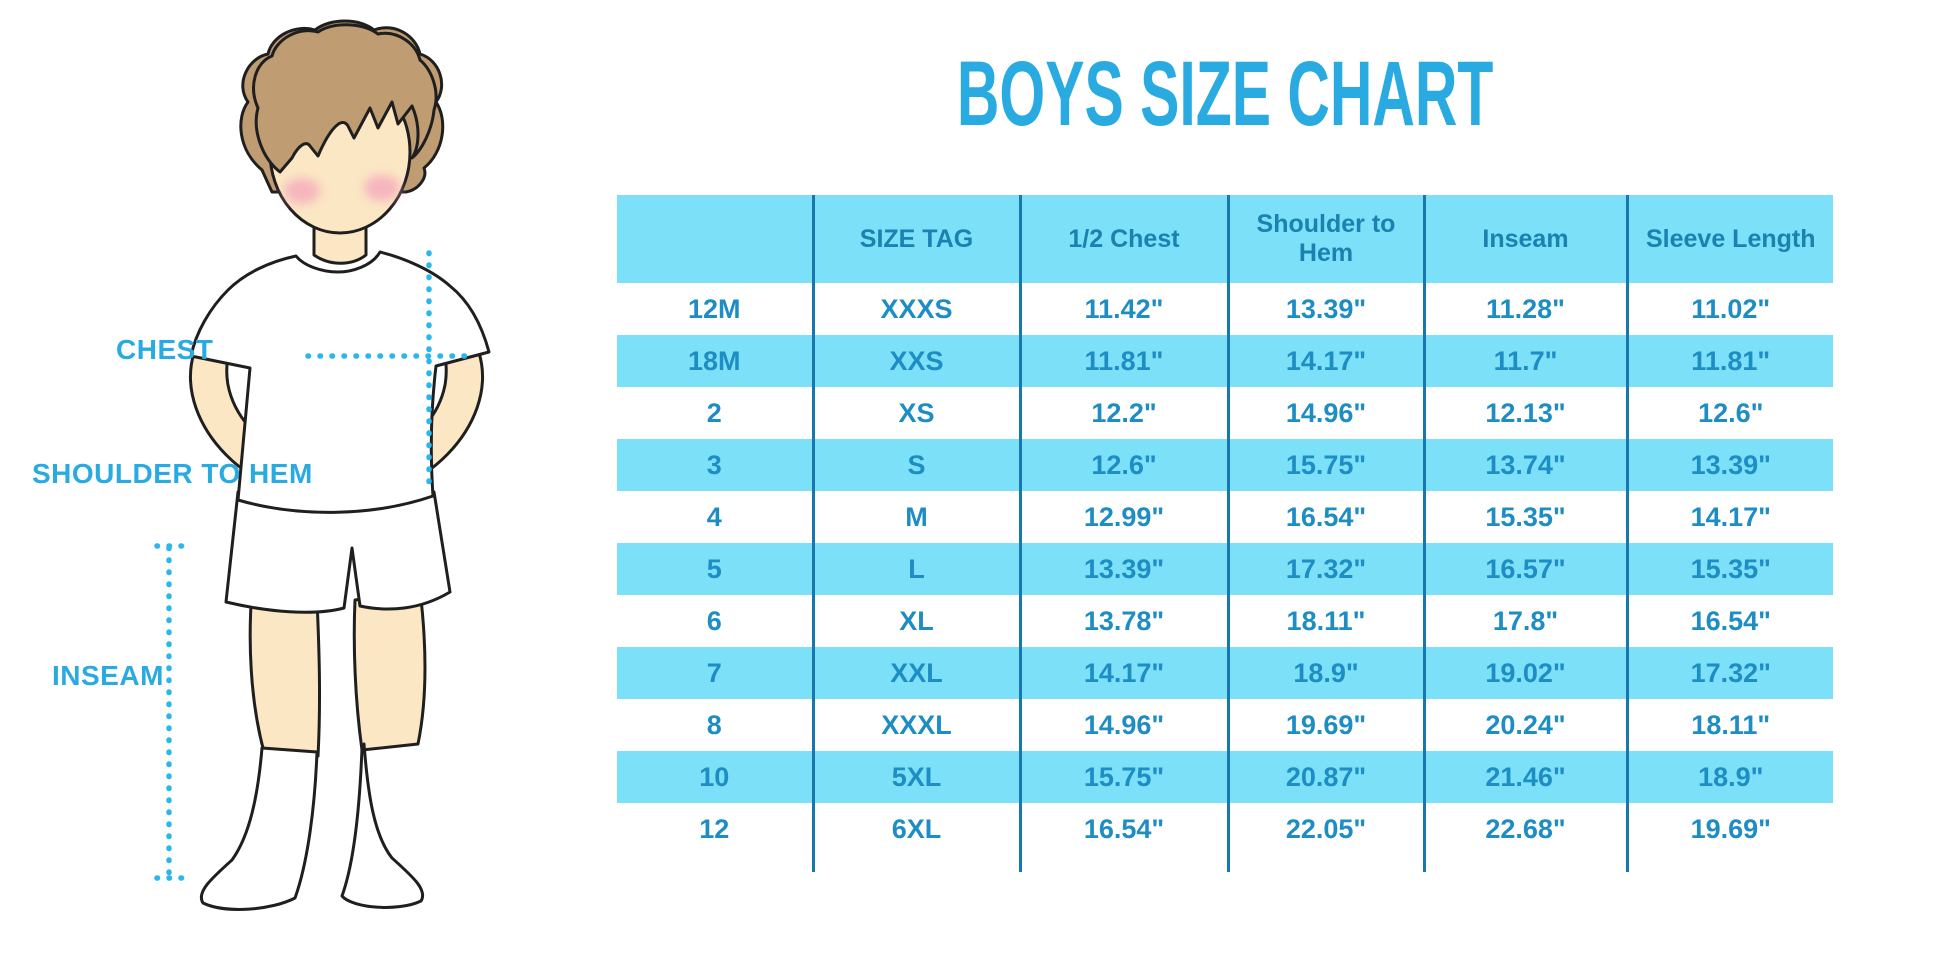  Describe the element at coordinates (915, 829) in the screenshot. I see `table-cell: 6XL` at that location.